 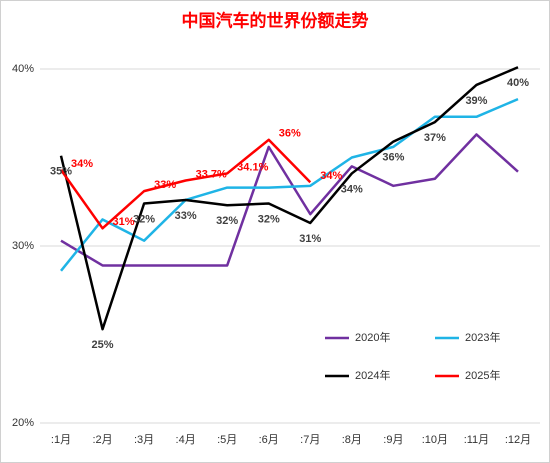 What do you see at coordinates (476, 101) in the screenshot?
I see `data-label: 39%` at bounding box center [476, 101].